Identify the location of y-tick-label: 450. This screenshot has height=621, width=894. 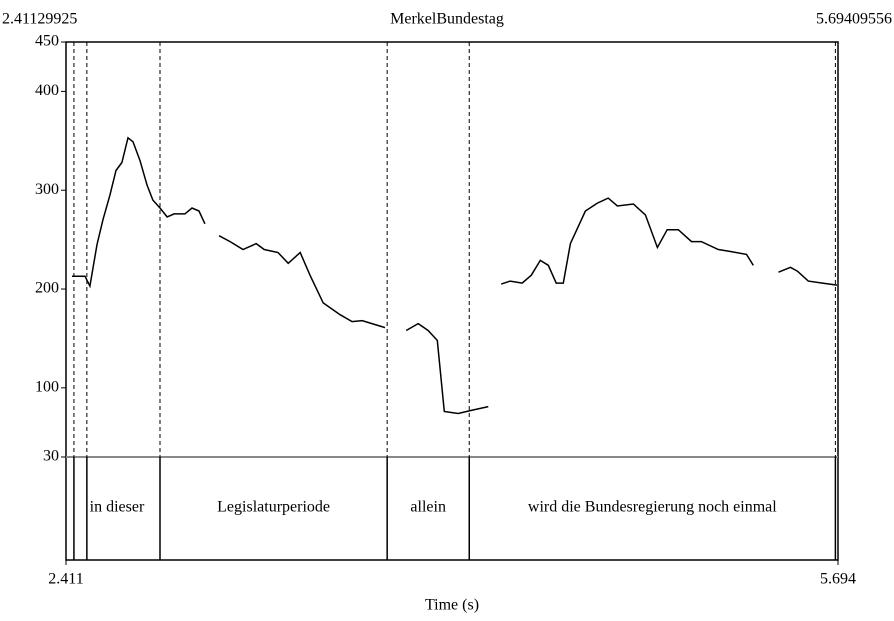
(47, 41).